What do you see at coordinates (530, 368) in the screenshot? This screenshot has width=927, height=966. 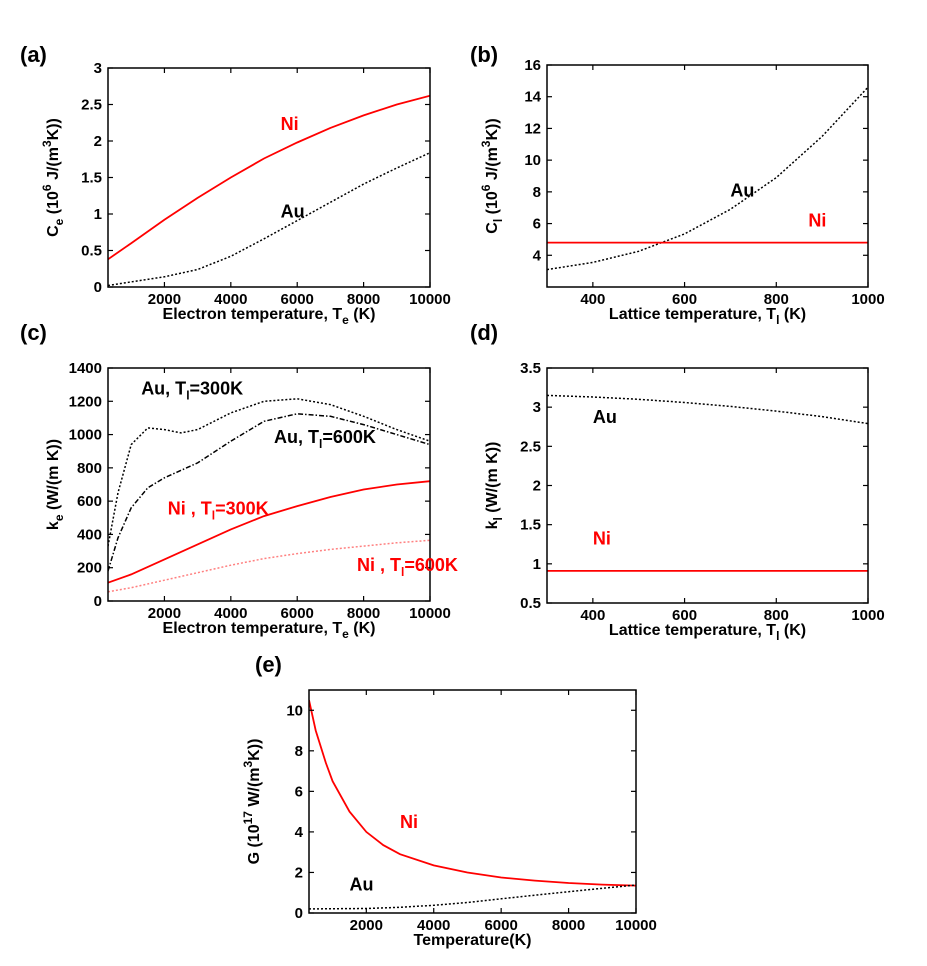 I see `y-tick-label: 3.5` at bounding box center [530, 368].